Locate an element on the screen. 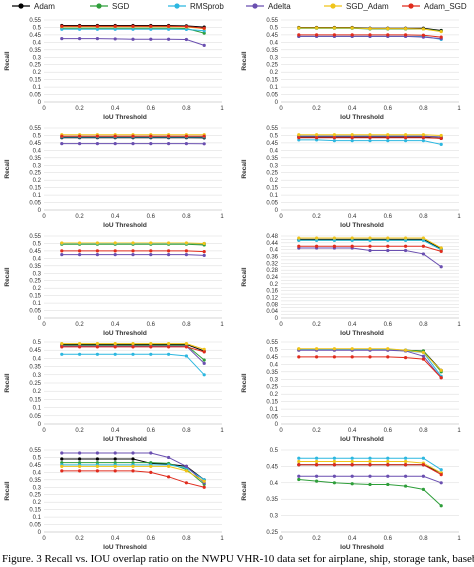  data-point-adam is located at coordinates (80, 459).